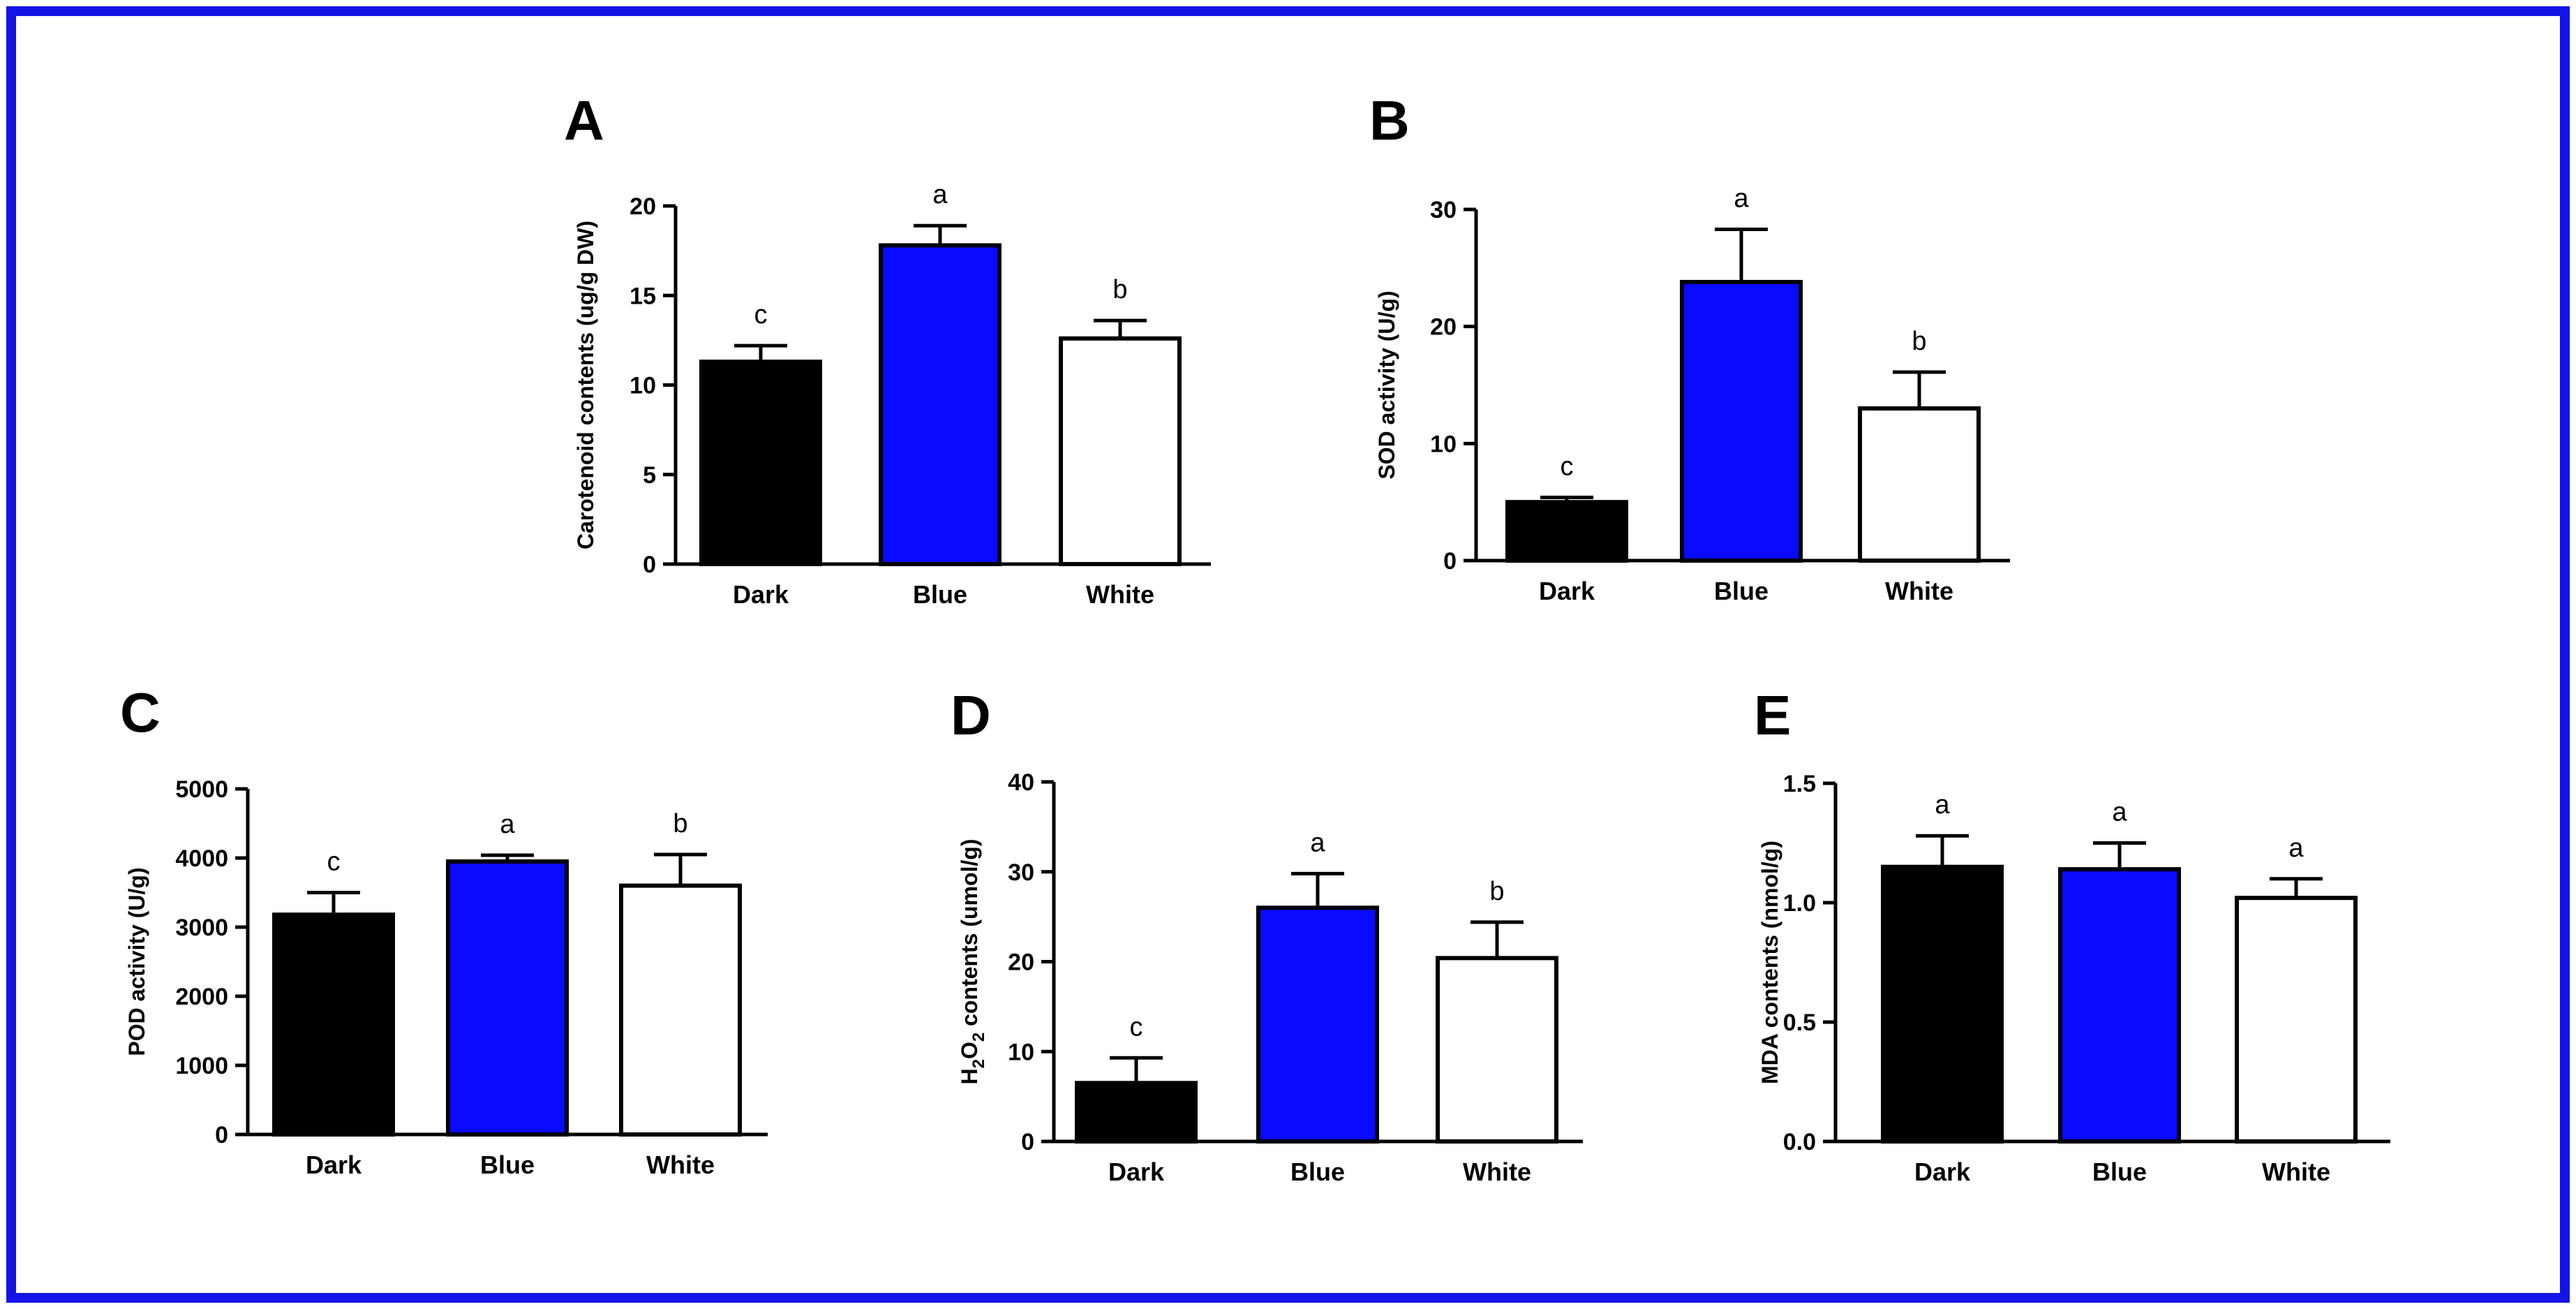 The width and height of the screenshot is (2576, 1309). What do you see at coordinates (1021, 783) in the screenshot?
I see `y-tick-label: 40` at bounding box center [1021, 783].